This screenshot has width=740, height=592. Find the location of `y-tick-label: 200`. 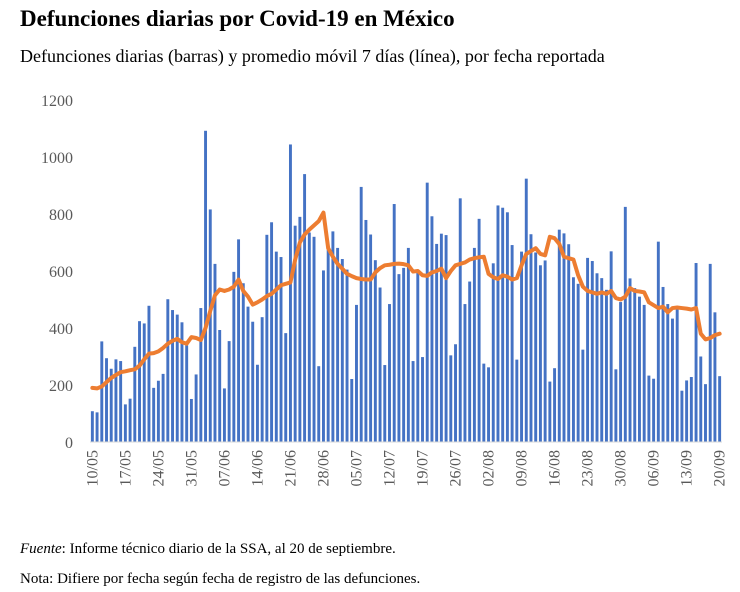

y-tick-label: 200 is located at coordinates (61, 386).